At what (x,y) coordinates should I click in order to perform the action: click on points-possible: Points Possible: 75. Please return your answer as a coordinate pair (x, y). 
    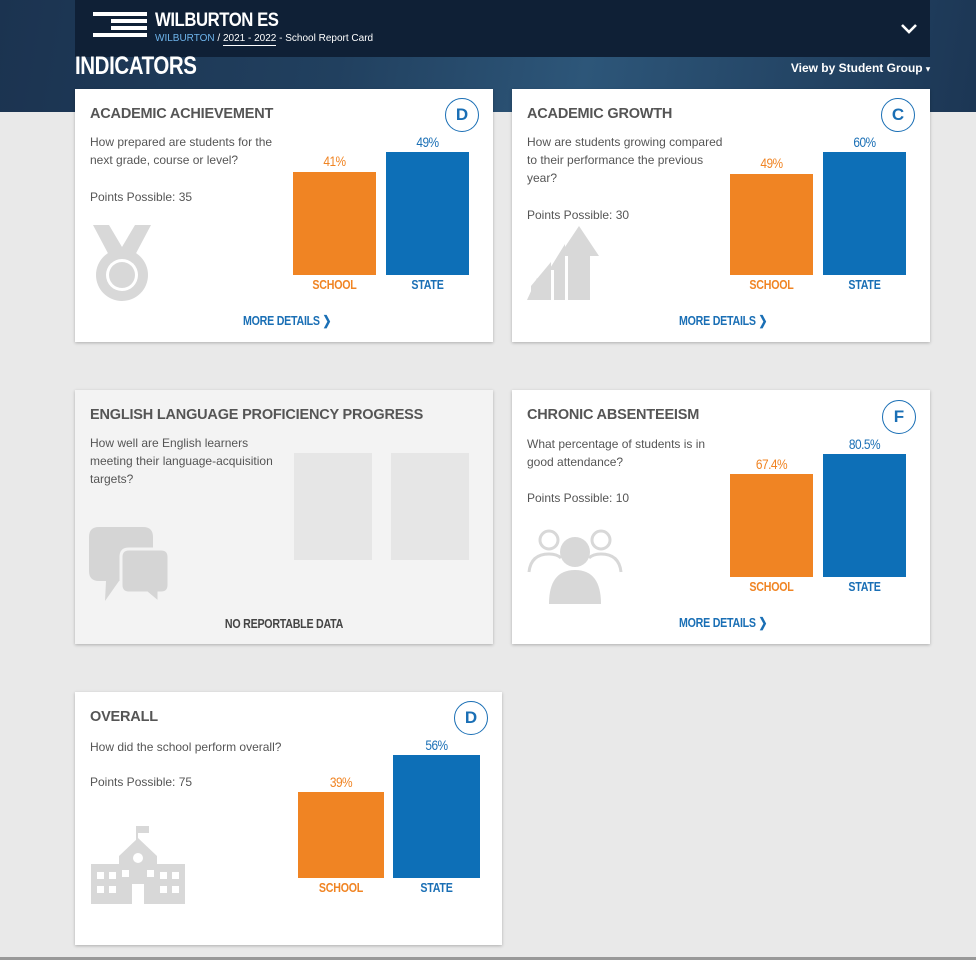
    Looking at the image, I should click on (141, 782).